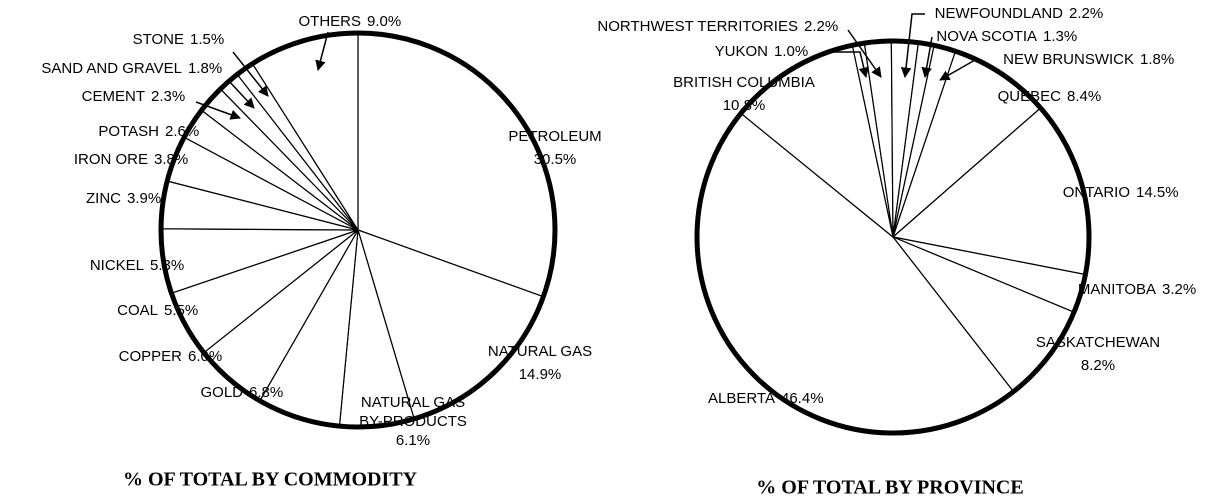 The image size is (1206, 503). I want to click on slice-value-label: 1.3%, so click(1060, 36).